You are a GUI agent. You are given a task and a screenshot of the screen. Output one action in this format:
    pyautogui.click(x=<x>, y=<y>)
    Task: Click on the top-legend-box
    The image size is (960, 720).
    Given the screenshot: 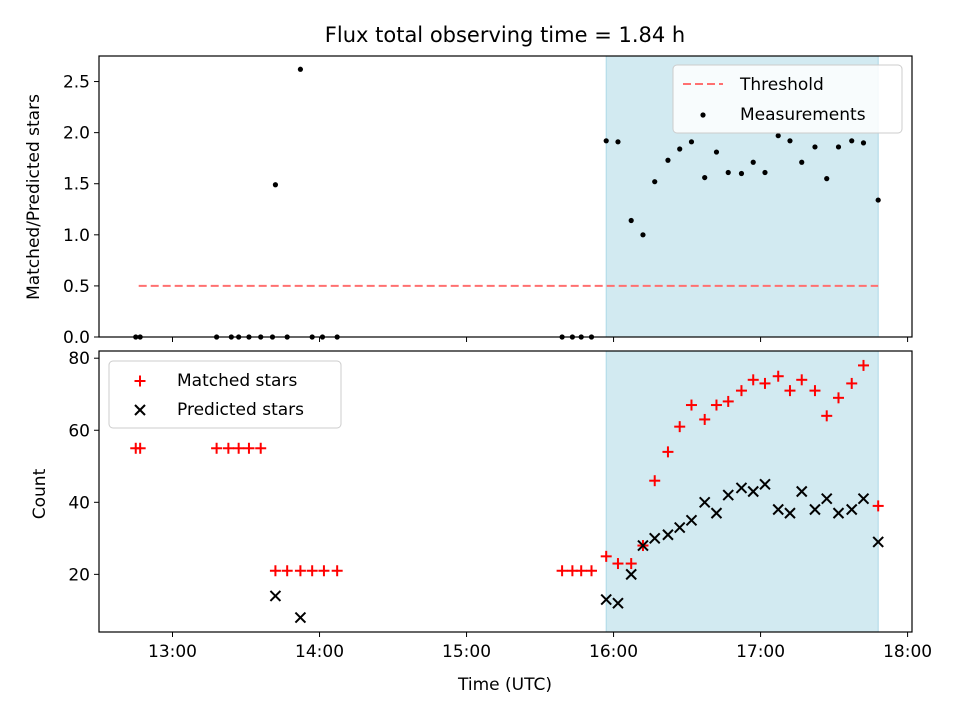 What is the action you would take?
    pyautogui.click(x=787, y=99)
    